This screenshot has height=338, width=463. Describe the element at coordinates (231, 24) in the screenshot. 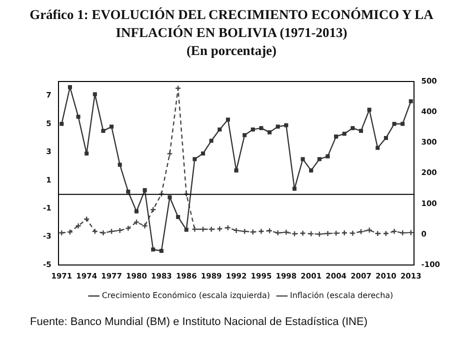

I see `chart-title: Gráfico 1: EVOLUCIÓN DEL CRECIMIENTO ECONÓMICO Y LA INFLACIÓN EN BOLIVIA (1971-2013)` at that location.